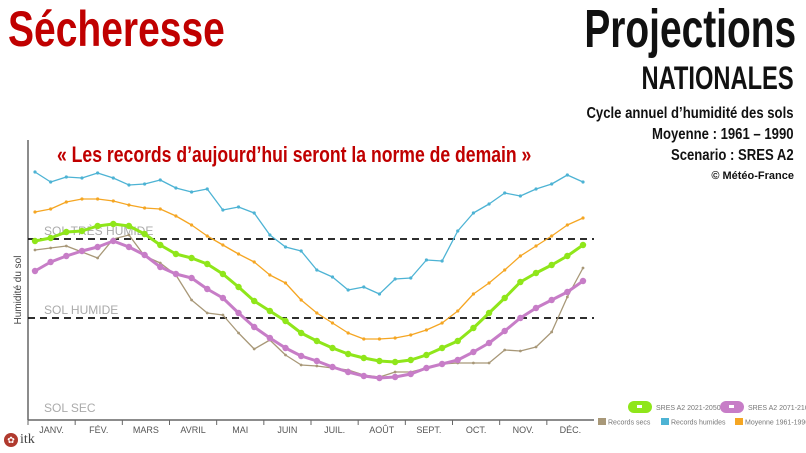 This screenshot has height=453, width=806. Describe the element at coordinates (717, 78) in the screenshot. I see `nationales-text: NATIONALES` at that location.